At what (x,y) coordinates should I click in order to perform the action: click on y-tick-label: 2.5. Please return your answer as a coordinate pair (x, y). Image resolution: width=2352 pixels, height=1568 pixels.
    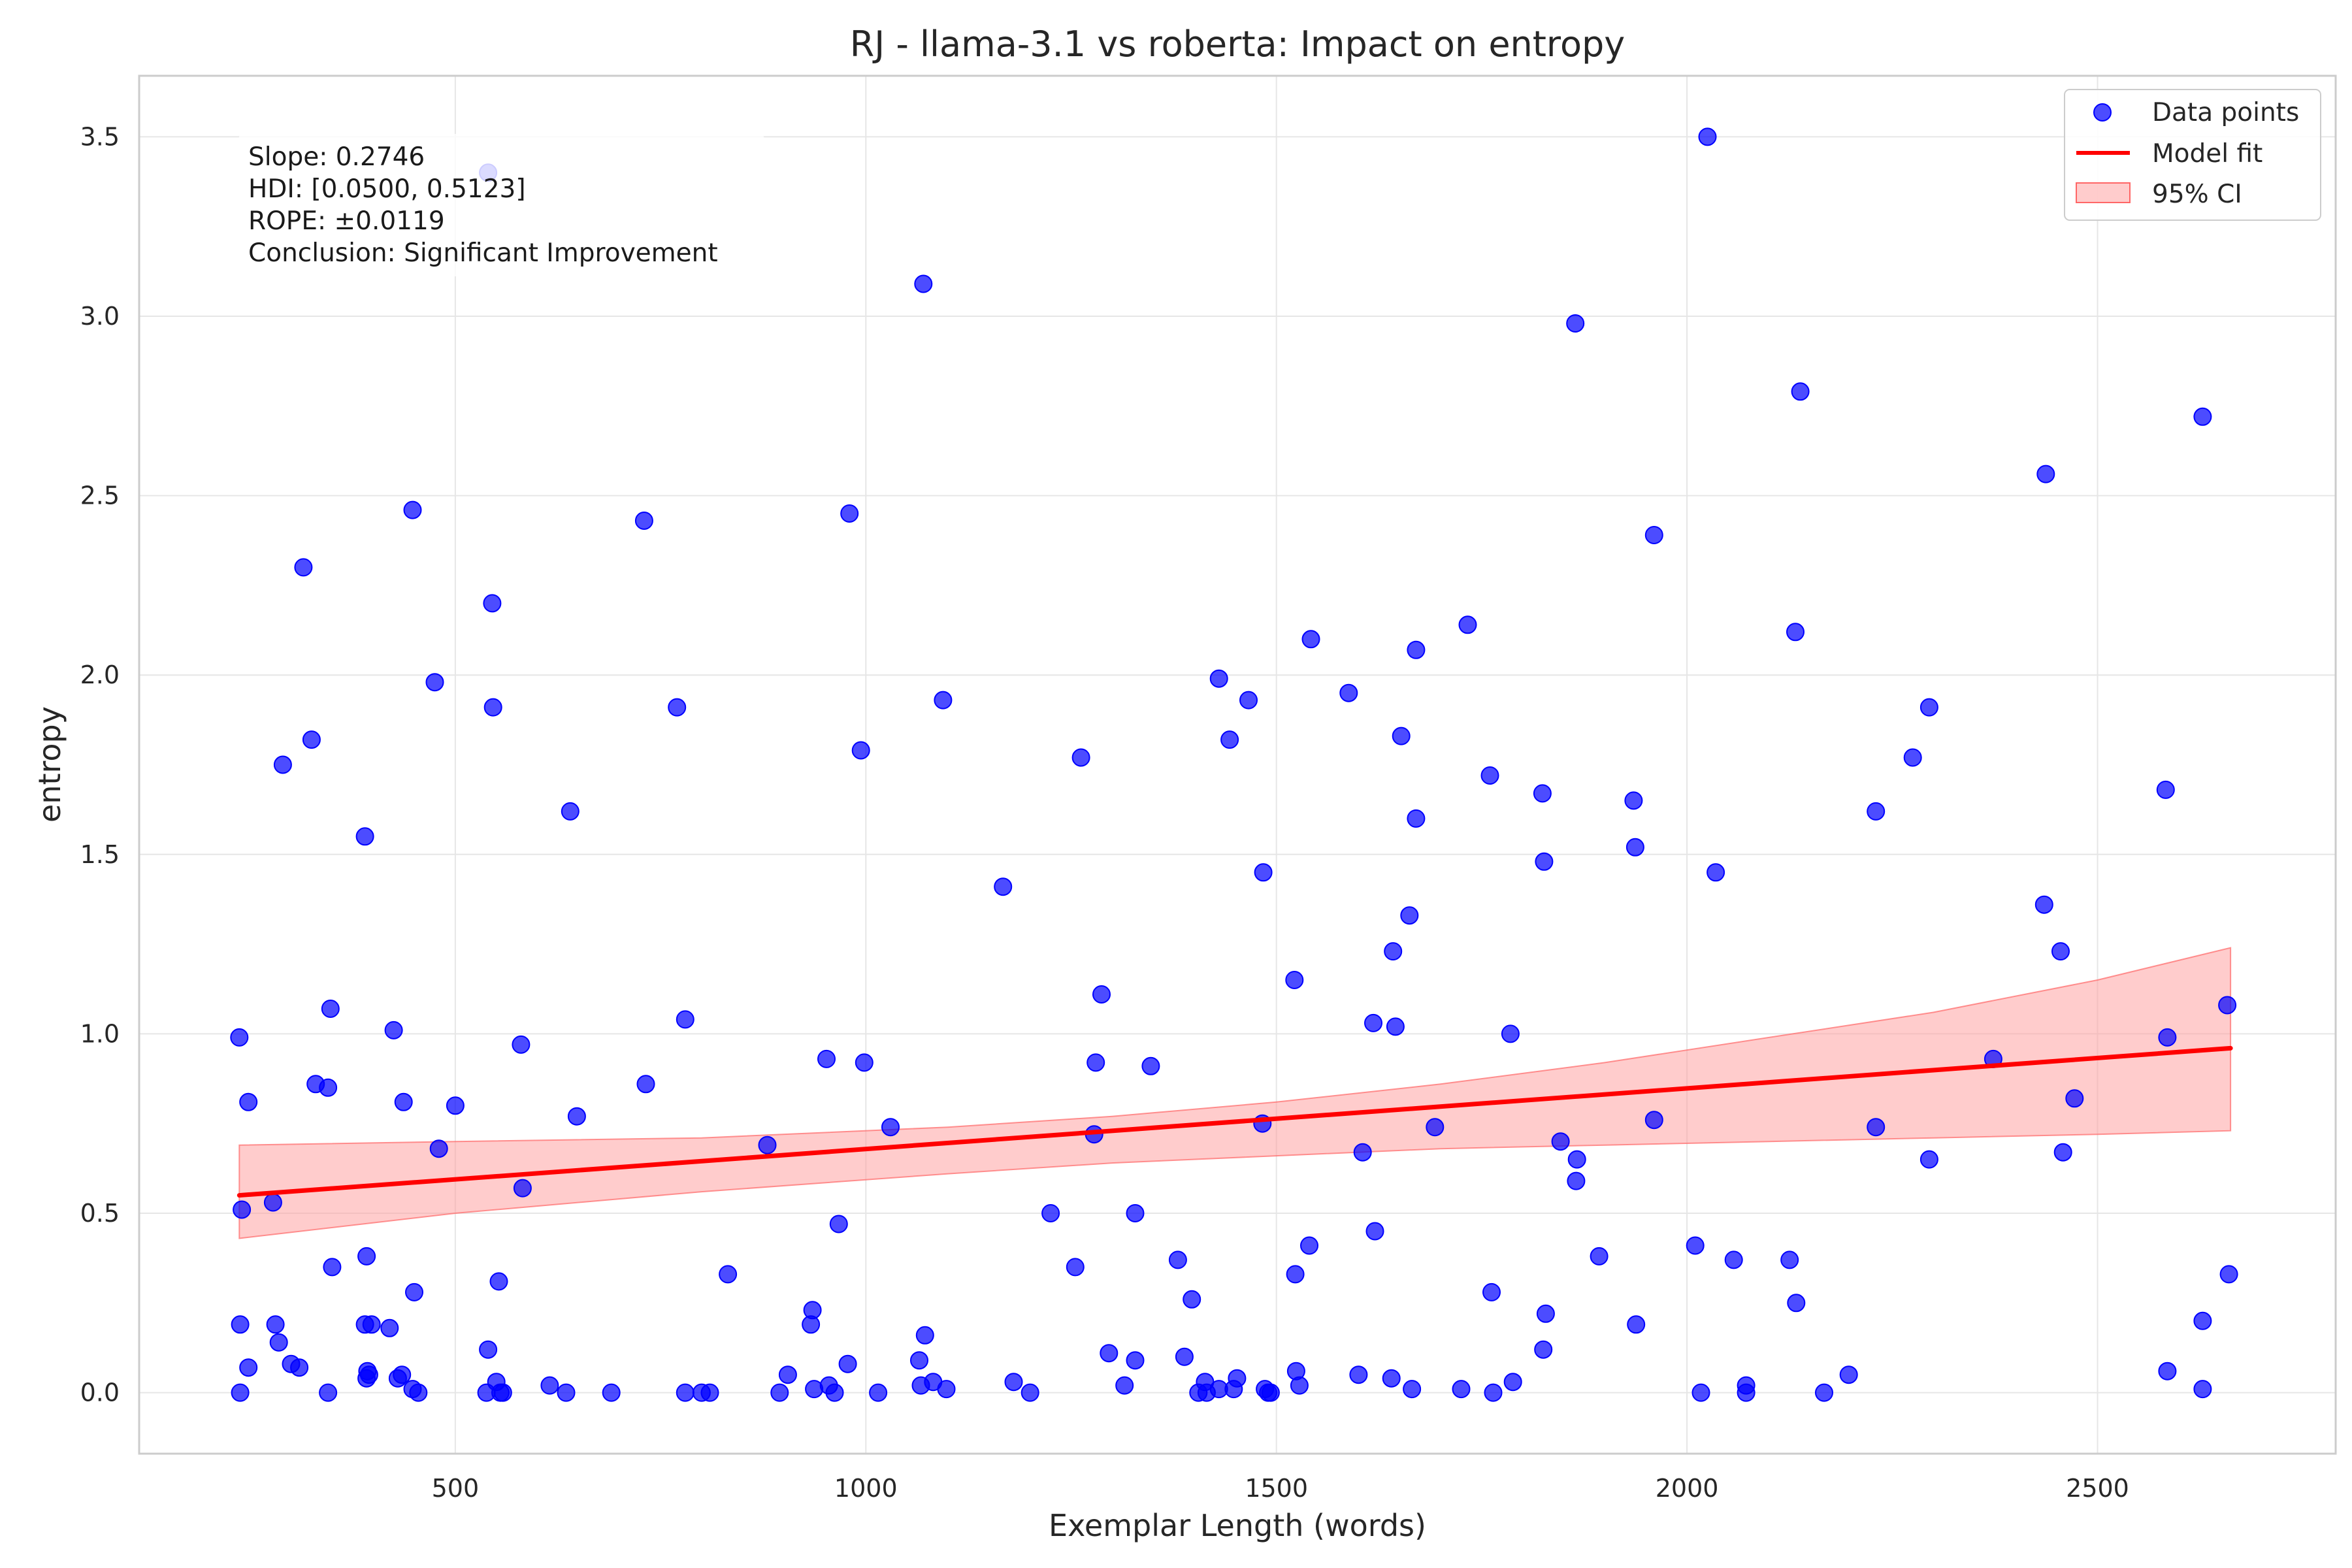
    Looking at the image, I should click on (100, 496).